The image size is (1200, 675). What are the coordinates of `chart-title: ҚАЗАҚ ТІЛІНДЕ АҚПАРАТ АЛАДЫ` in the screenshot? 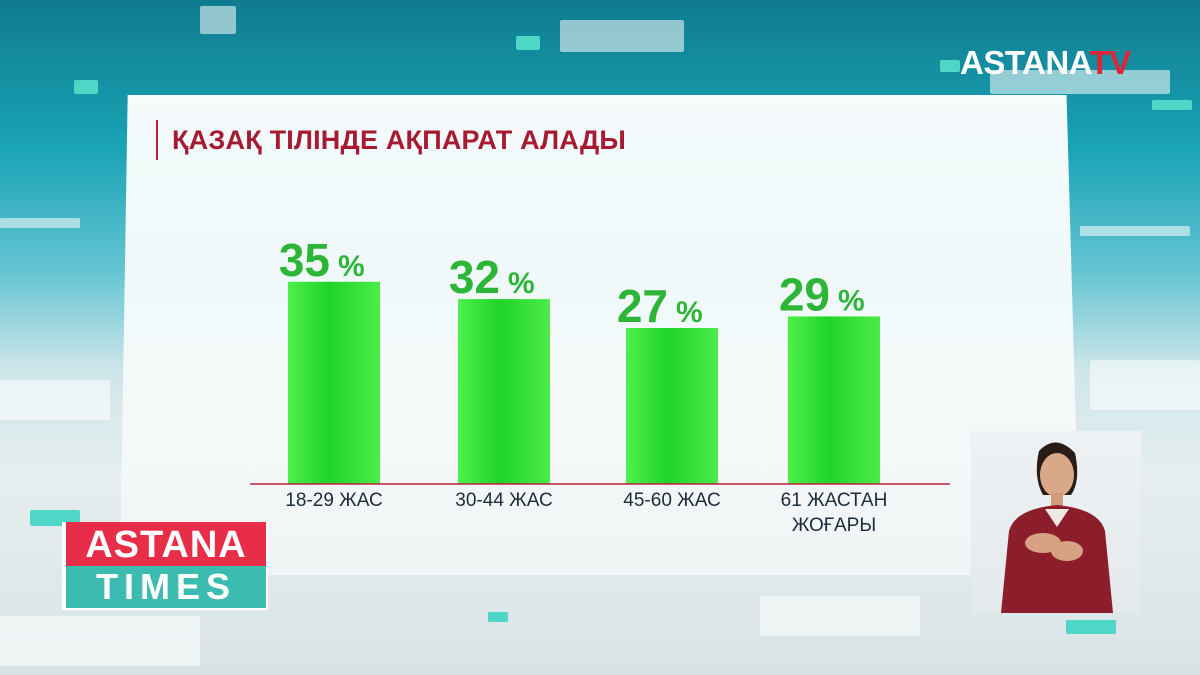 It's located at (399, 139).